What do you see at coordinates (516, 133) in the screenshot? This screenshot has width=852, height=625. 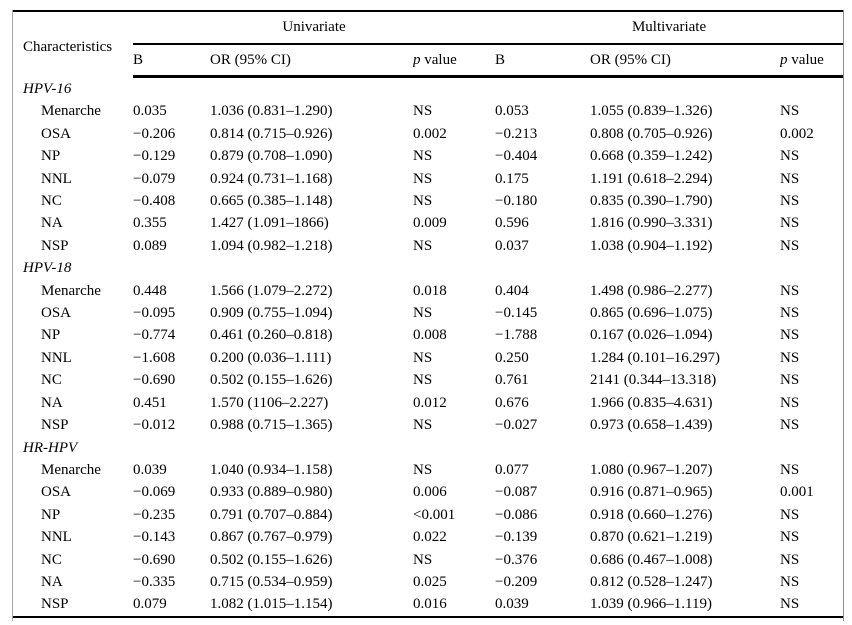 I see `value-cell: −0.213` at bounding box center [516, 133].